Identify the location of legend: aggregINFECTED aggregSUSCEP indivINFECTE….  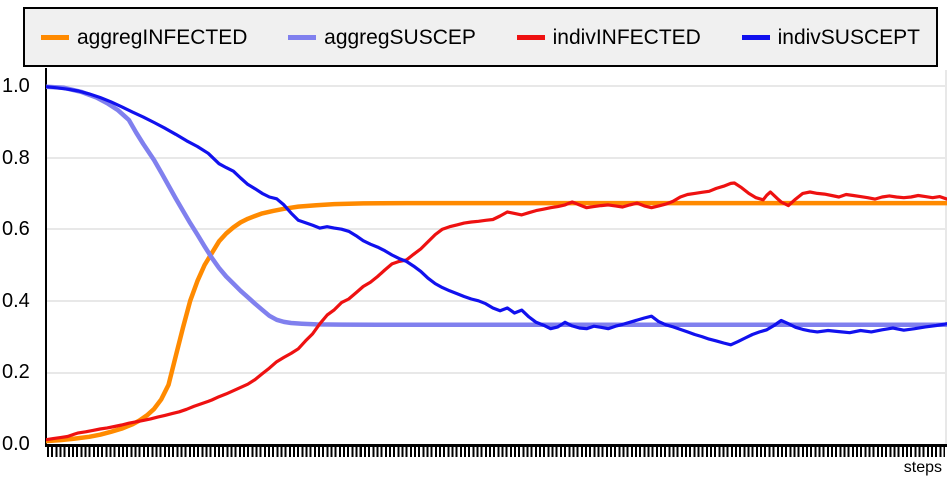
(480, 37).